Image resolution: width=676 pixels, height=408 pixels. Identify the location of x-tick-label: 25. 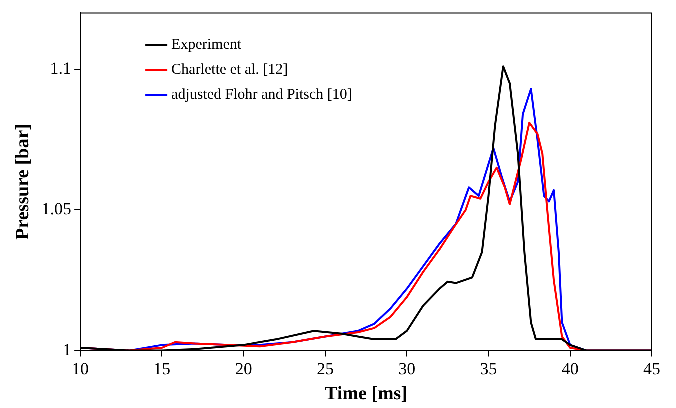
(325, 368).